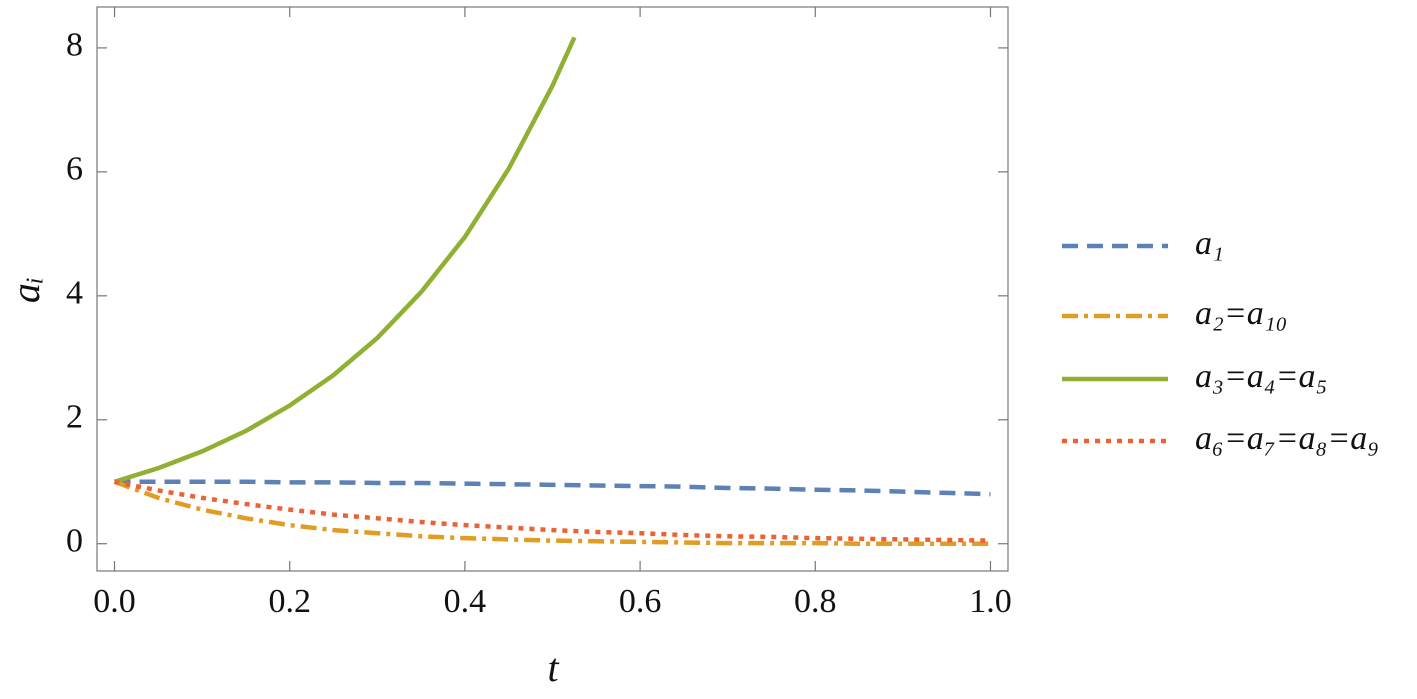  Describe the element at coordinates (990, 601) in the screenshot. I see `x-tick-label: 1.0` at that location.